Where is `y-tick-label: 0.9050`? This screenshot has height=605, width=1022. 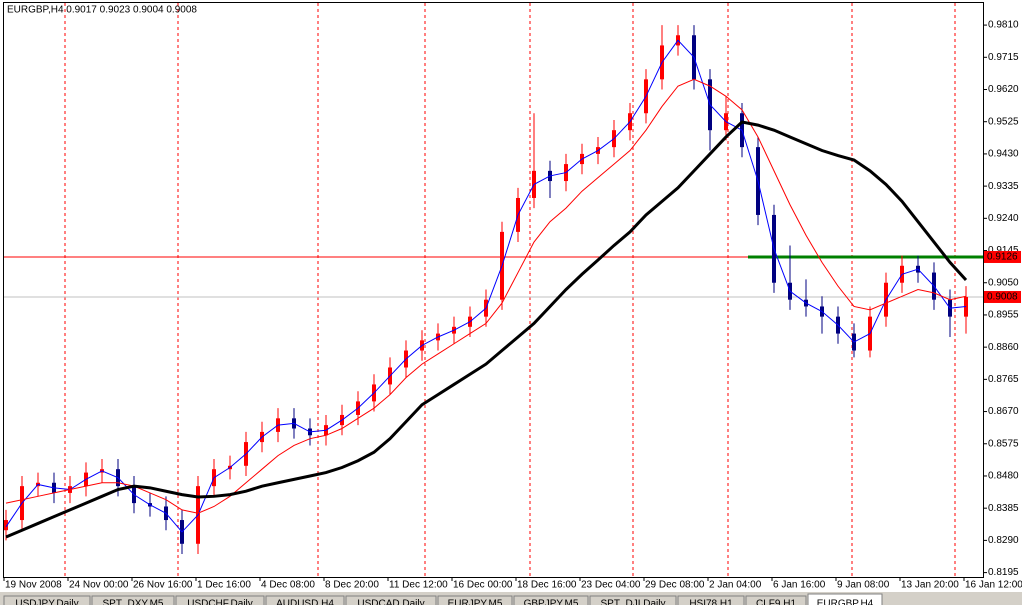
y-tick-label: 0.9050 is located at coordinates (1003, 282).